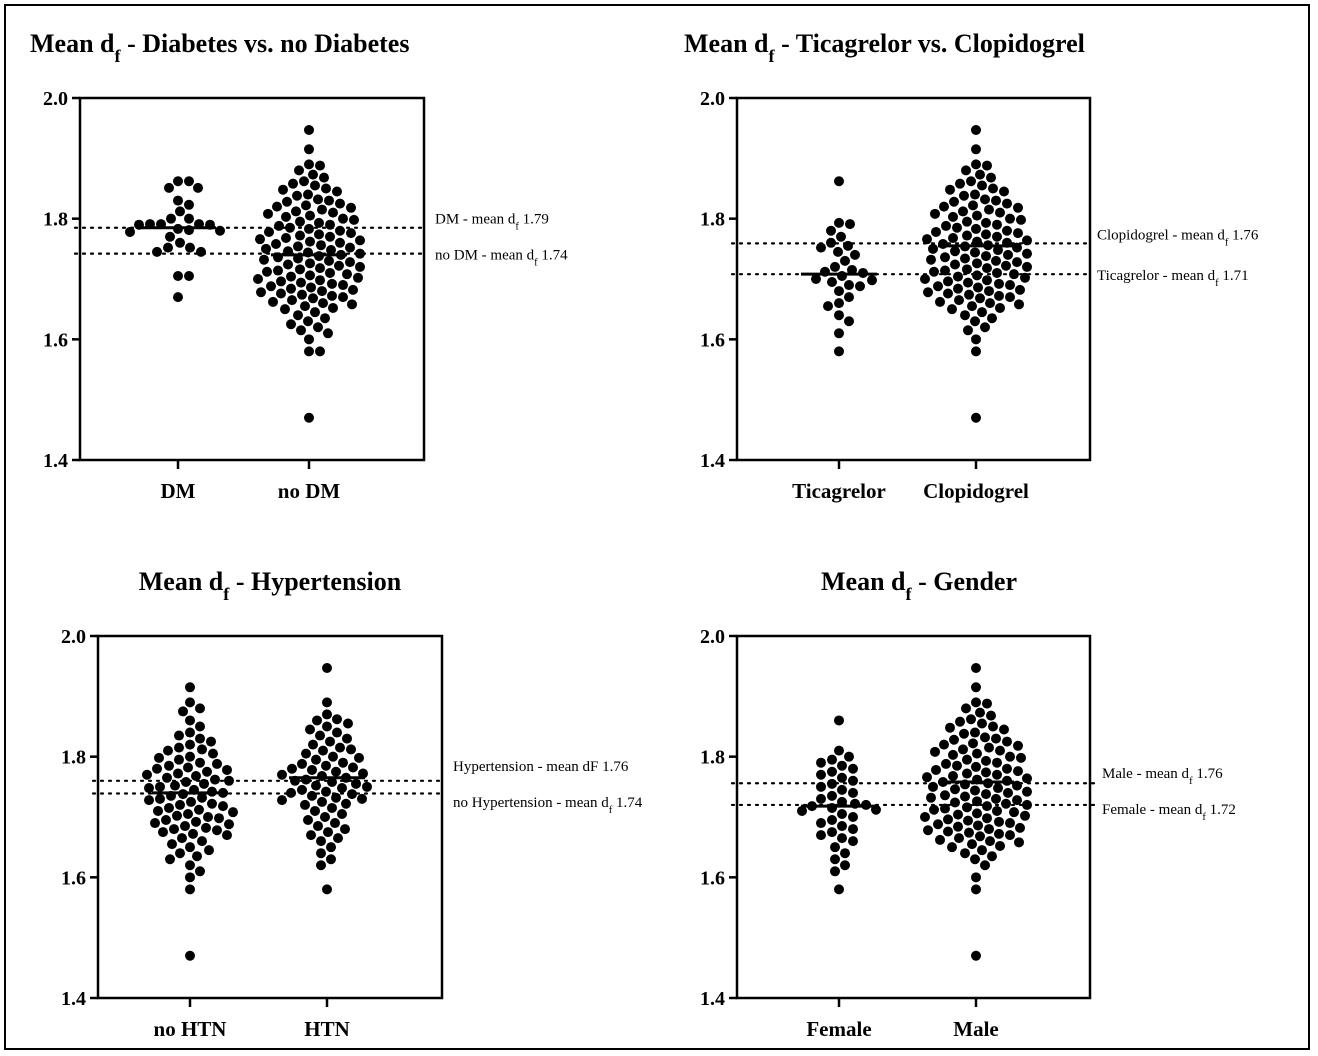 Image resolution: width=1318 pixels, height=1056 pixels. What do you see at coordinates (964, 581) in the screenshot?
I see `chart-title-rest: - Gender` at bounding box center [964, 581].